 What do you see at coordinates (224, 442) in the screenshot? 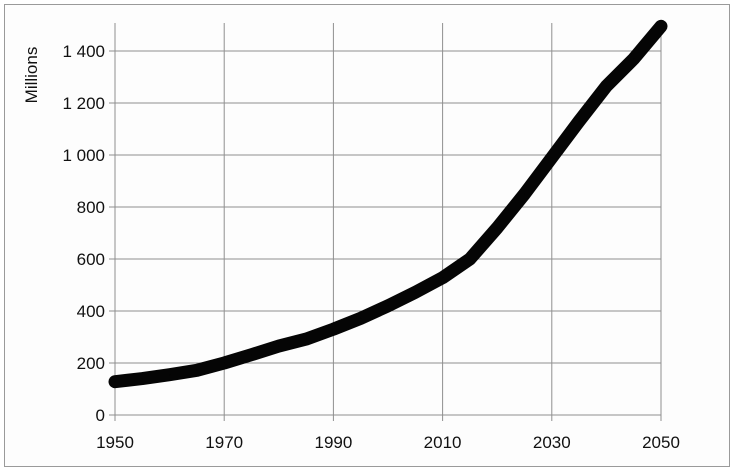
I see `x-tick-label: 1970` at bounding box center [224, 442].